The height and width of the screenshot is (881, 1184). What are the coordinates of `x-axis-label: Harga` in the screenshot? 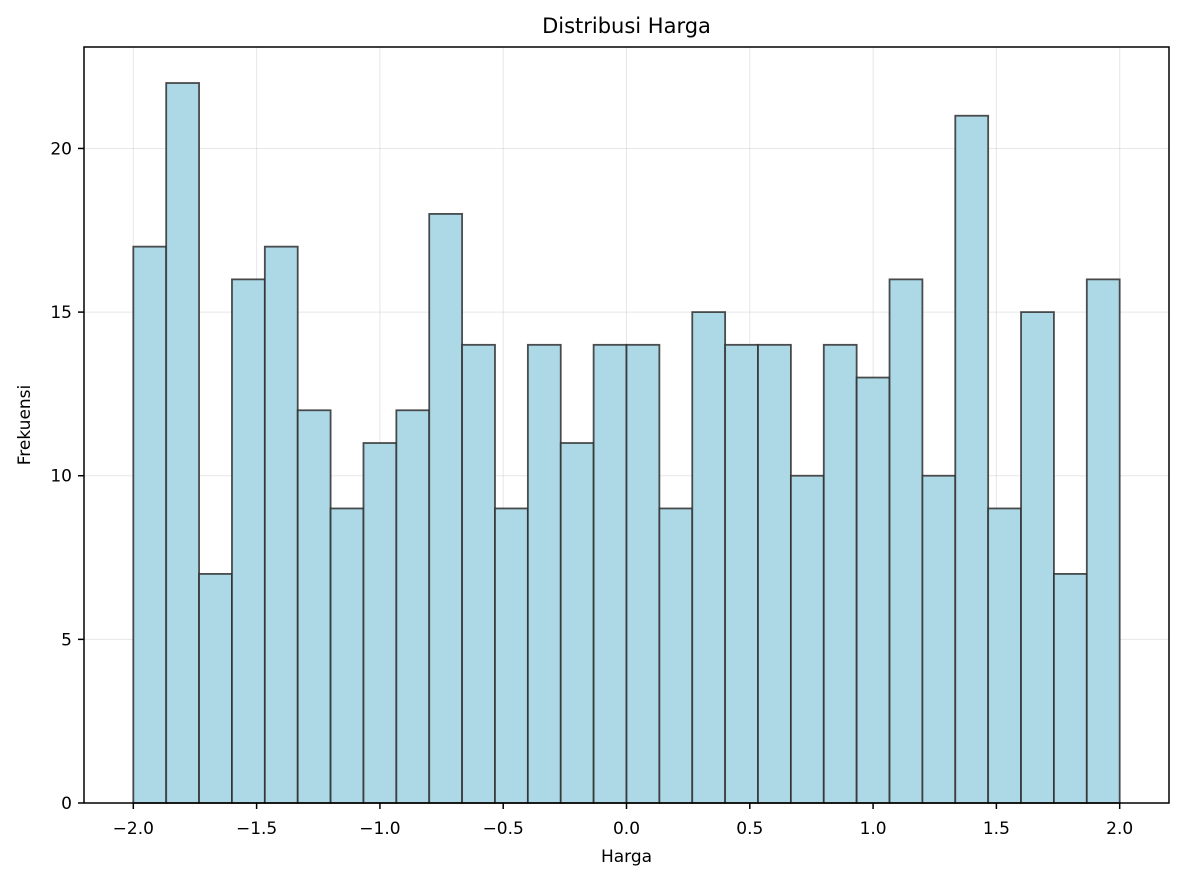 It's located at (626, 857).